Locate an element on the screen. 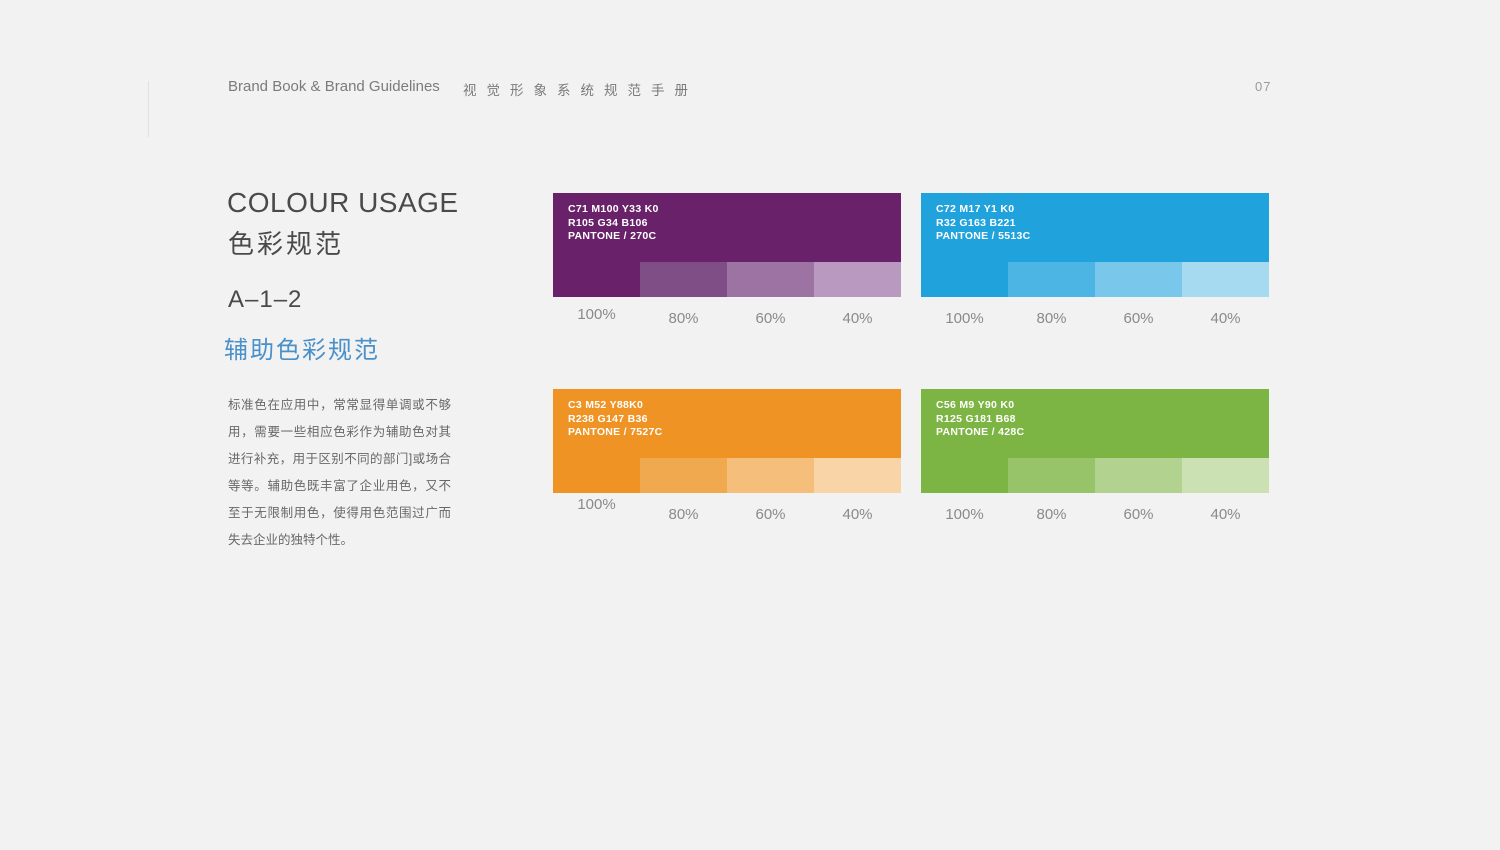  swatch-pantone: PANTONE / 270C is located at coordinates (612, 236).